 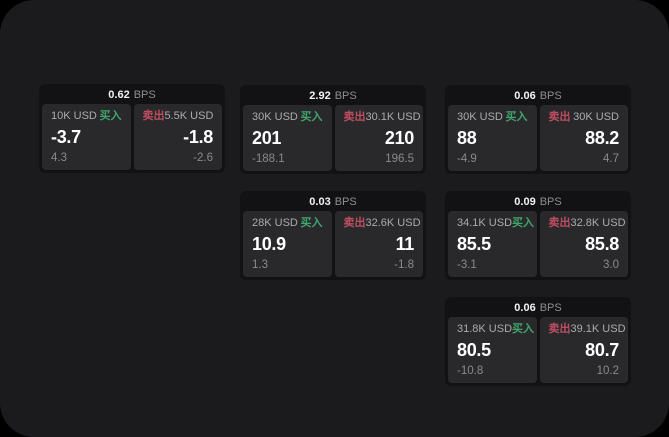 I want to click on buy-panel-top: 28K USD 买入, so click(x=287, y=223).